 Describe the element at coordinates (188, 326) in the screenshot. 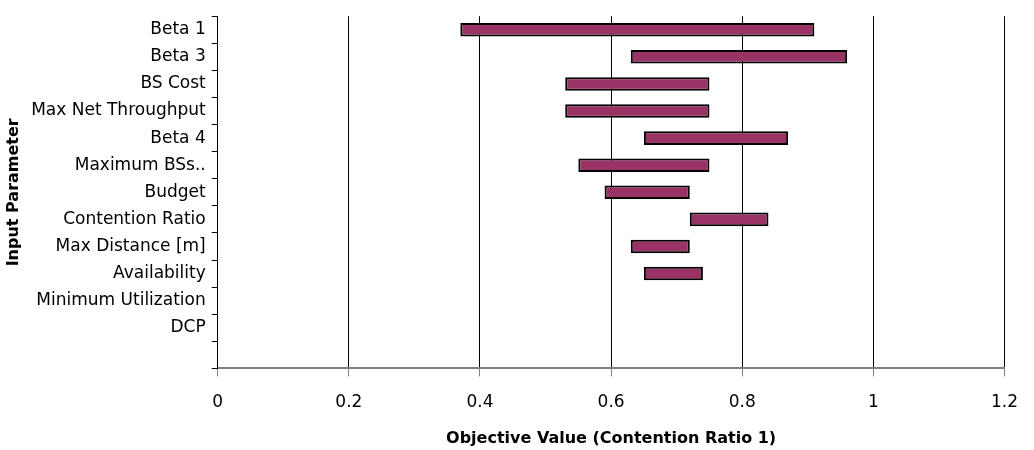

I see `y-tick-label: DCP` at that location.